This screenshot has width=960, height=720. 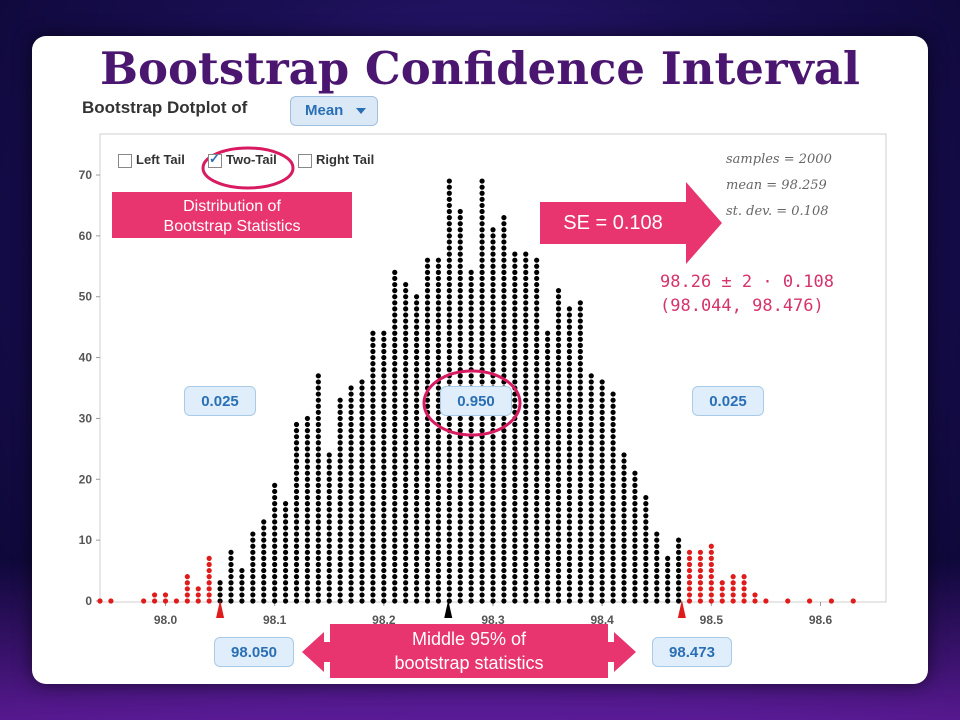 I want to click on left-tail-checkbox, so click(x=125, y=160).